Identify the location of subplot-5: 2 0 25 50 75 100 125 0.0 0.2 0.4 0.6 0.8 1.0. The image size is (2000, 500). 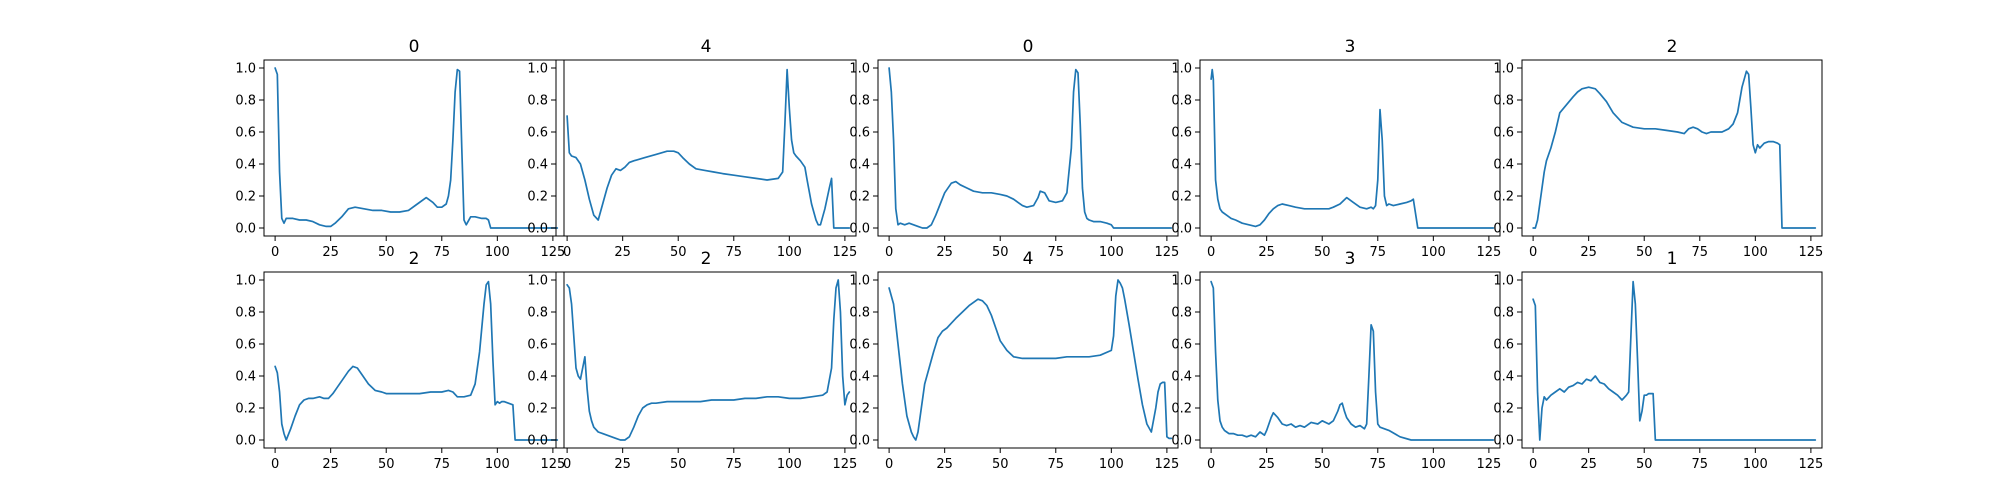
(1658, 148).